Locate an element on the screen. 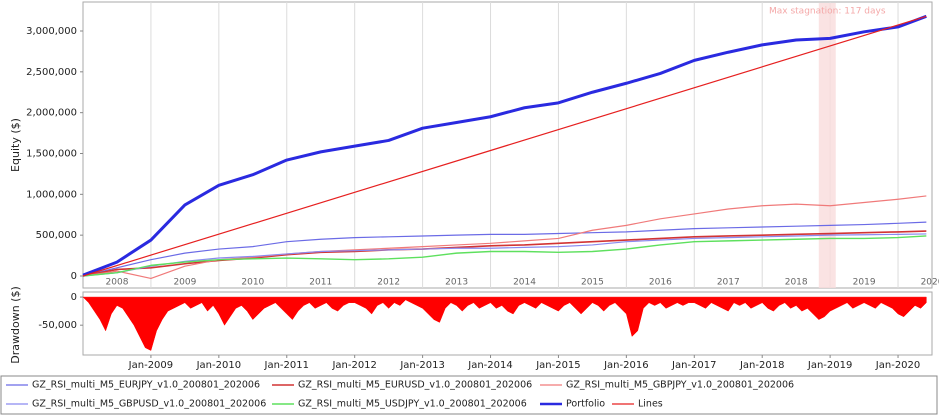 The image size is (939, 420). legend-label: Lines is located at coordinates (650, 404).